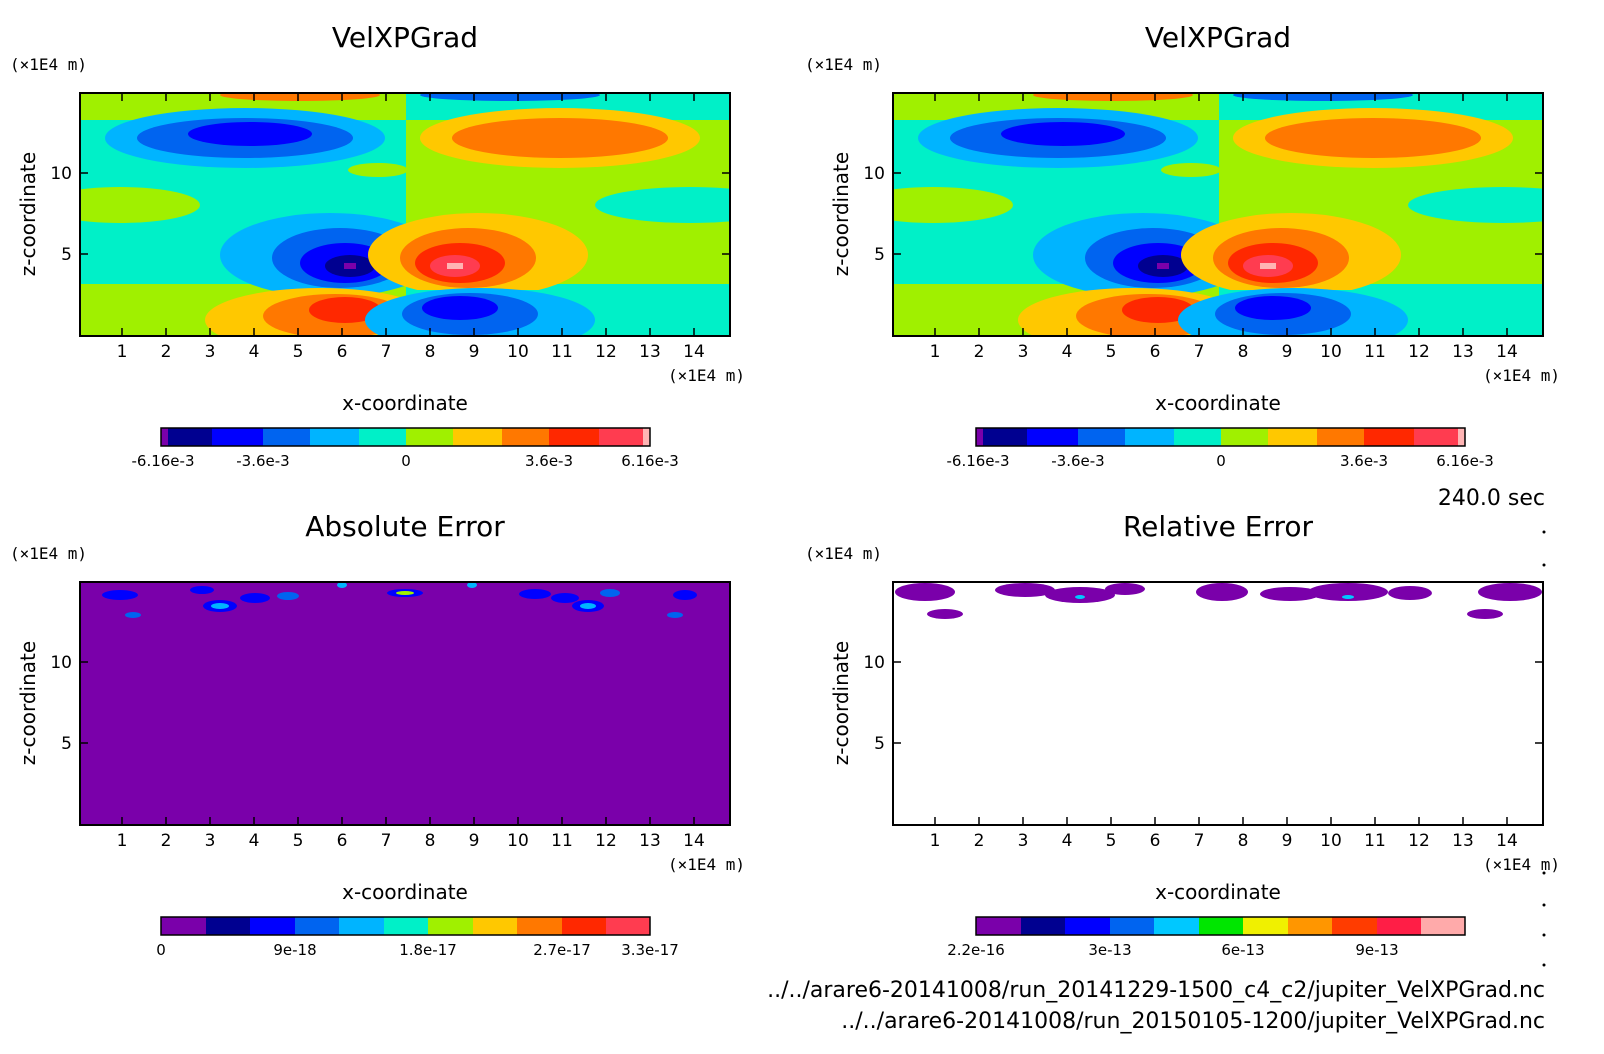  What do you see at coordinates (430, 352) in the screenshot?
I see `x-tick-label: 8` at bounding box center [430, 352].